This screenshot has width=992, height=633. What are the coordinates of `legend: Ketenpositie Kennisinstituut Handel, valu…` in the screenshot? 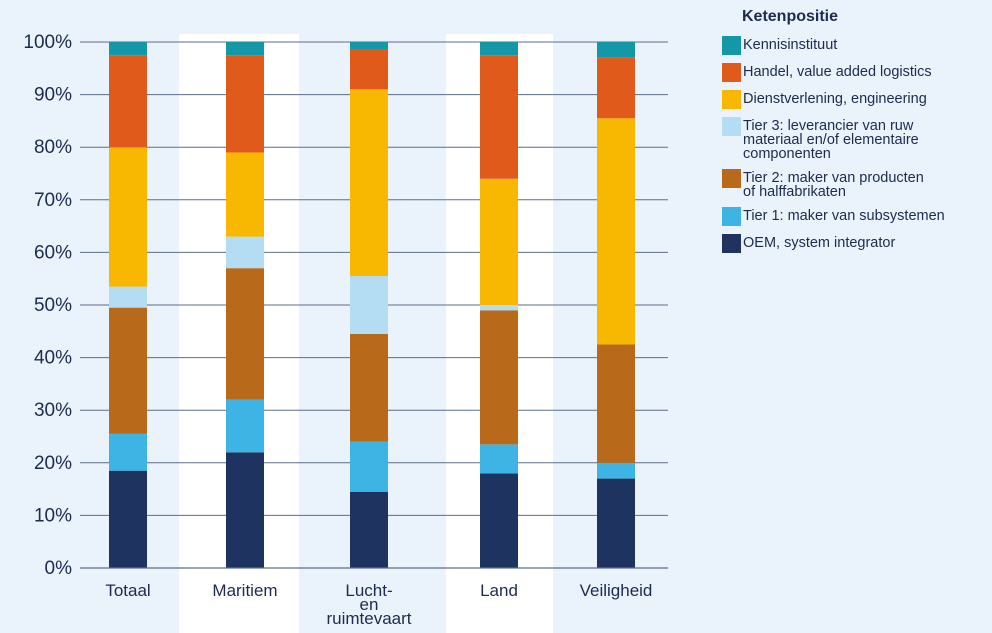 It's located at (856, 134).